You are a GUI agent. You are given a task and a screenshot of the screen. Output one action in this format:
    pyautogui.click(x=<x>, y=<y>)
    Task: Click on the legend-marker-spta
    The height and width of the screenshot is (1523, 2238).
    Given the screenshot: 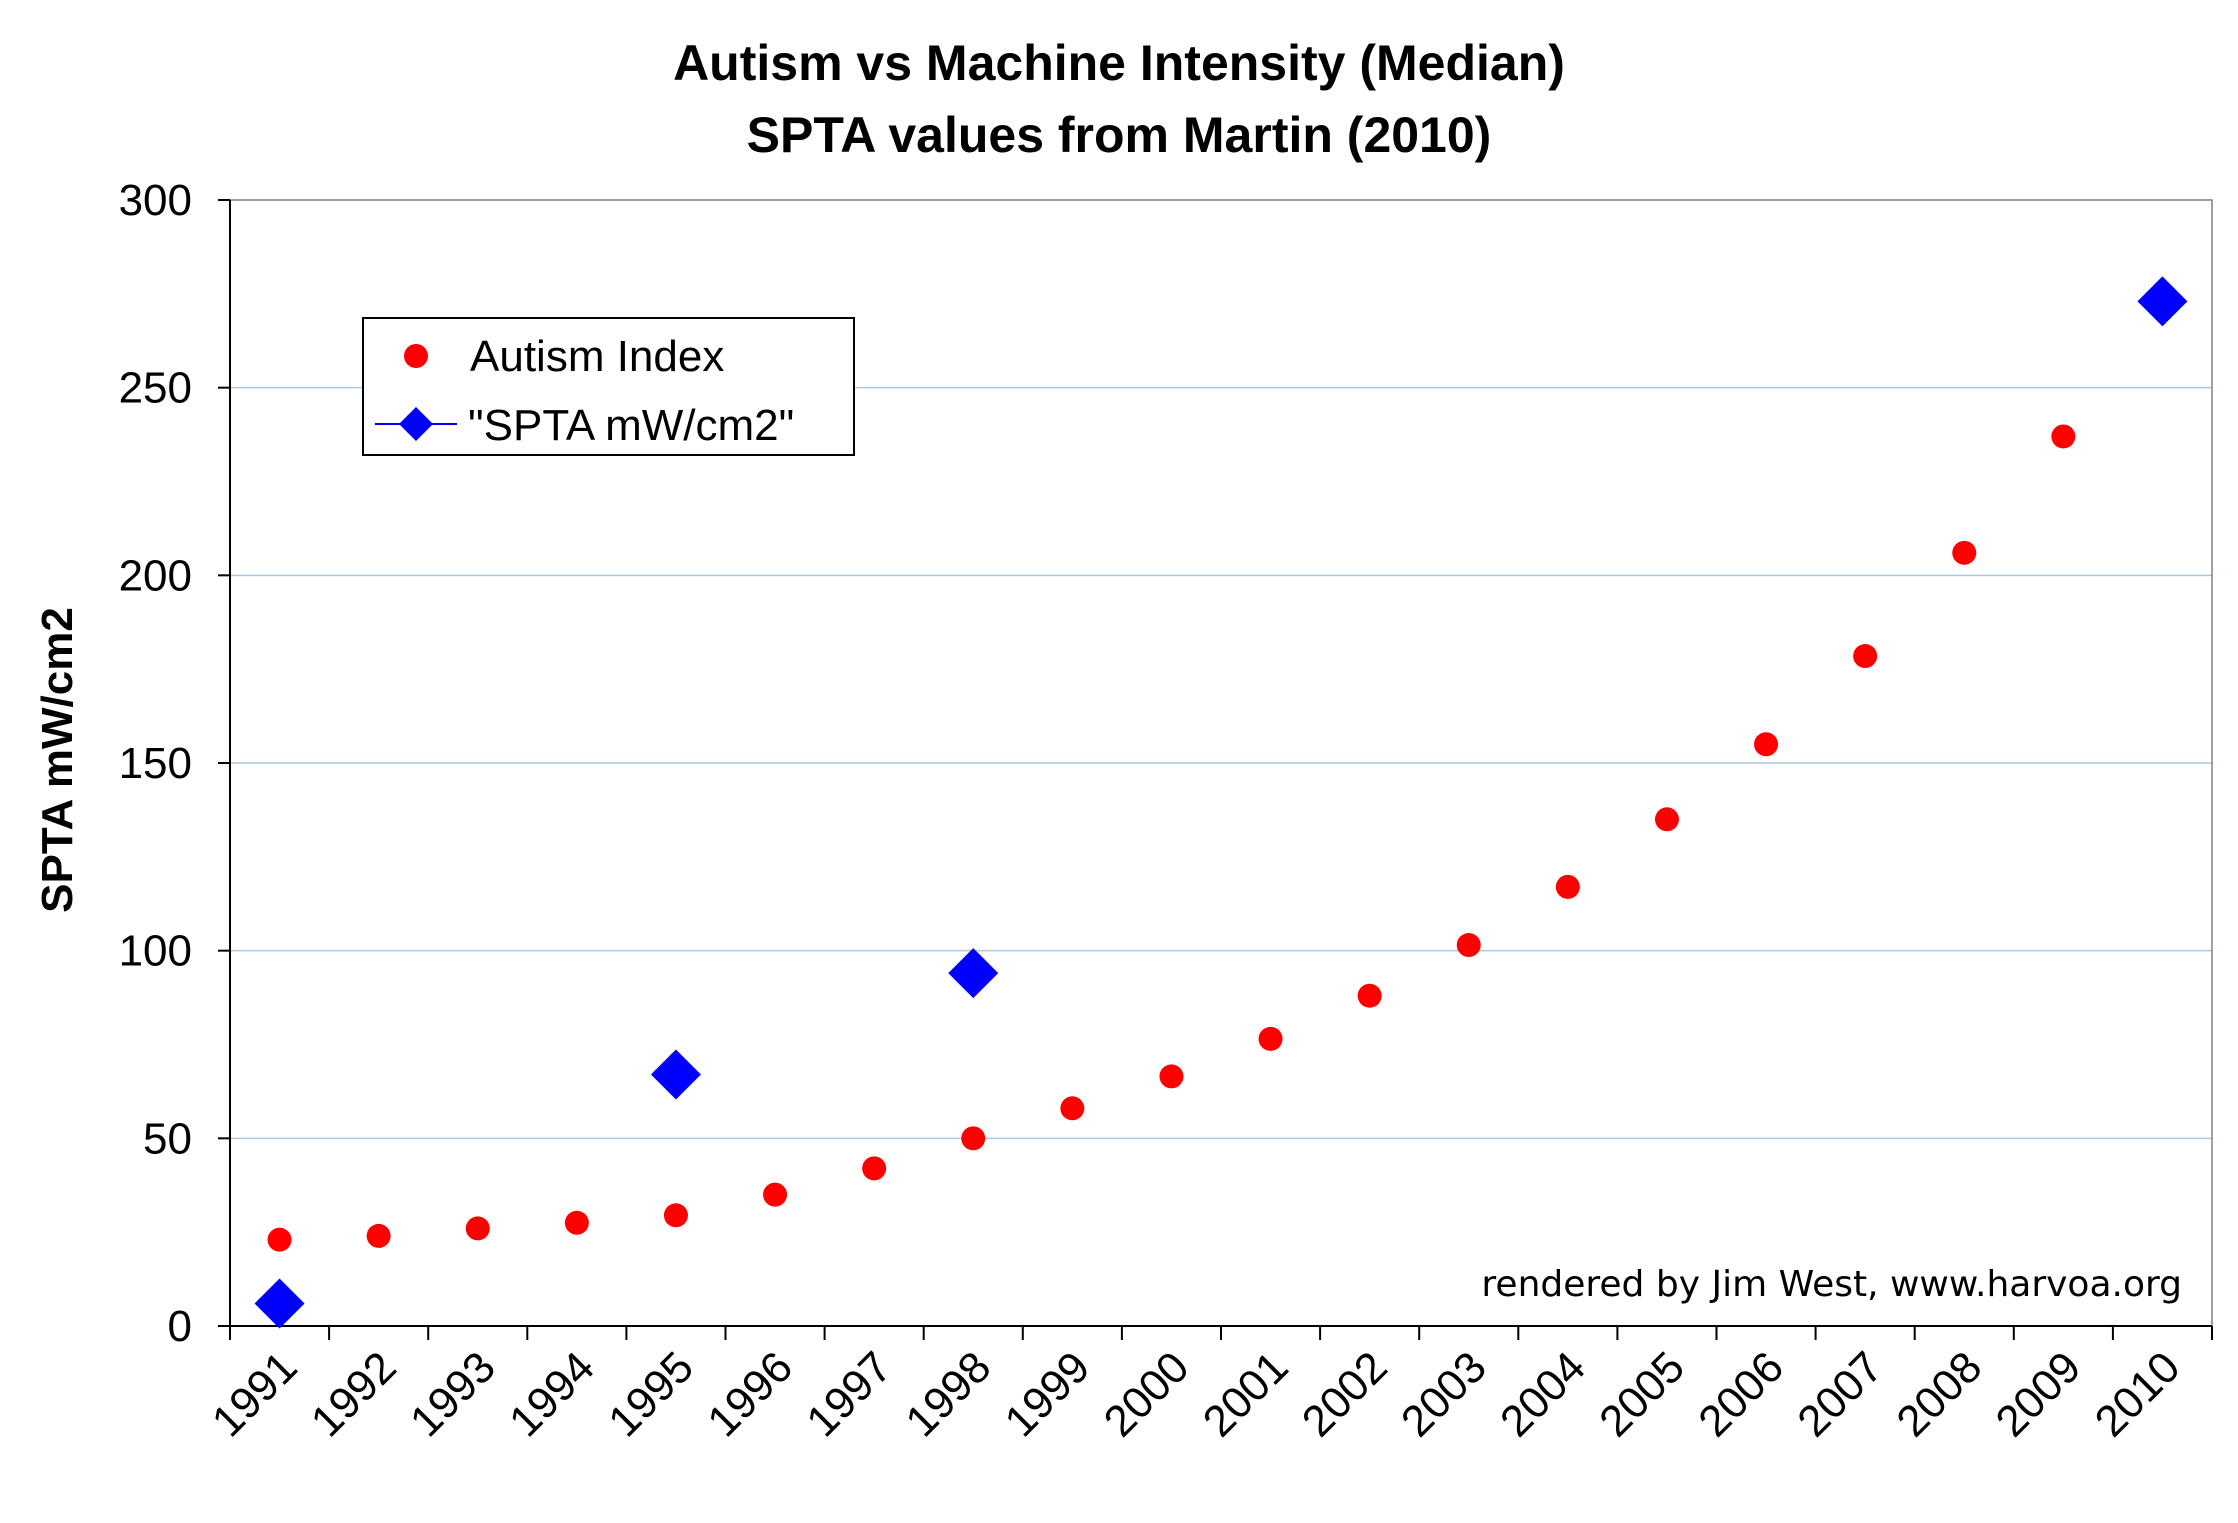 What is the action you would take?
    pyautogui.click(x=416, y=424)
    